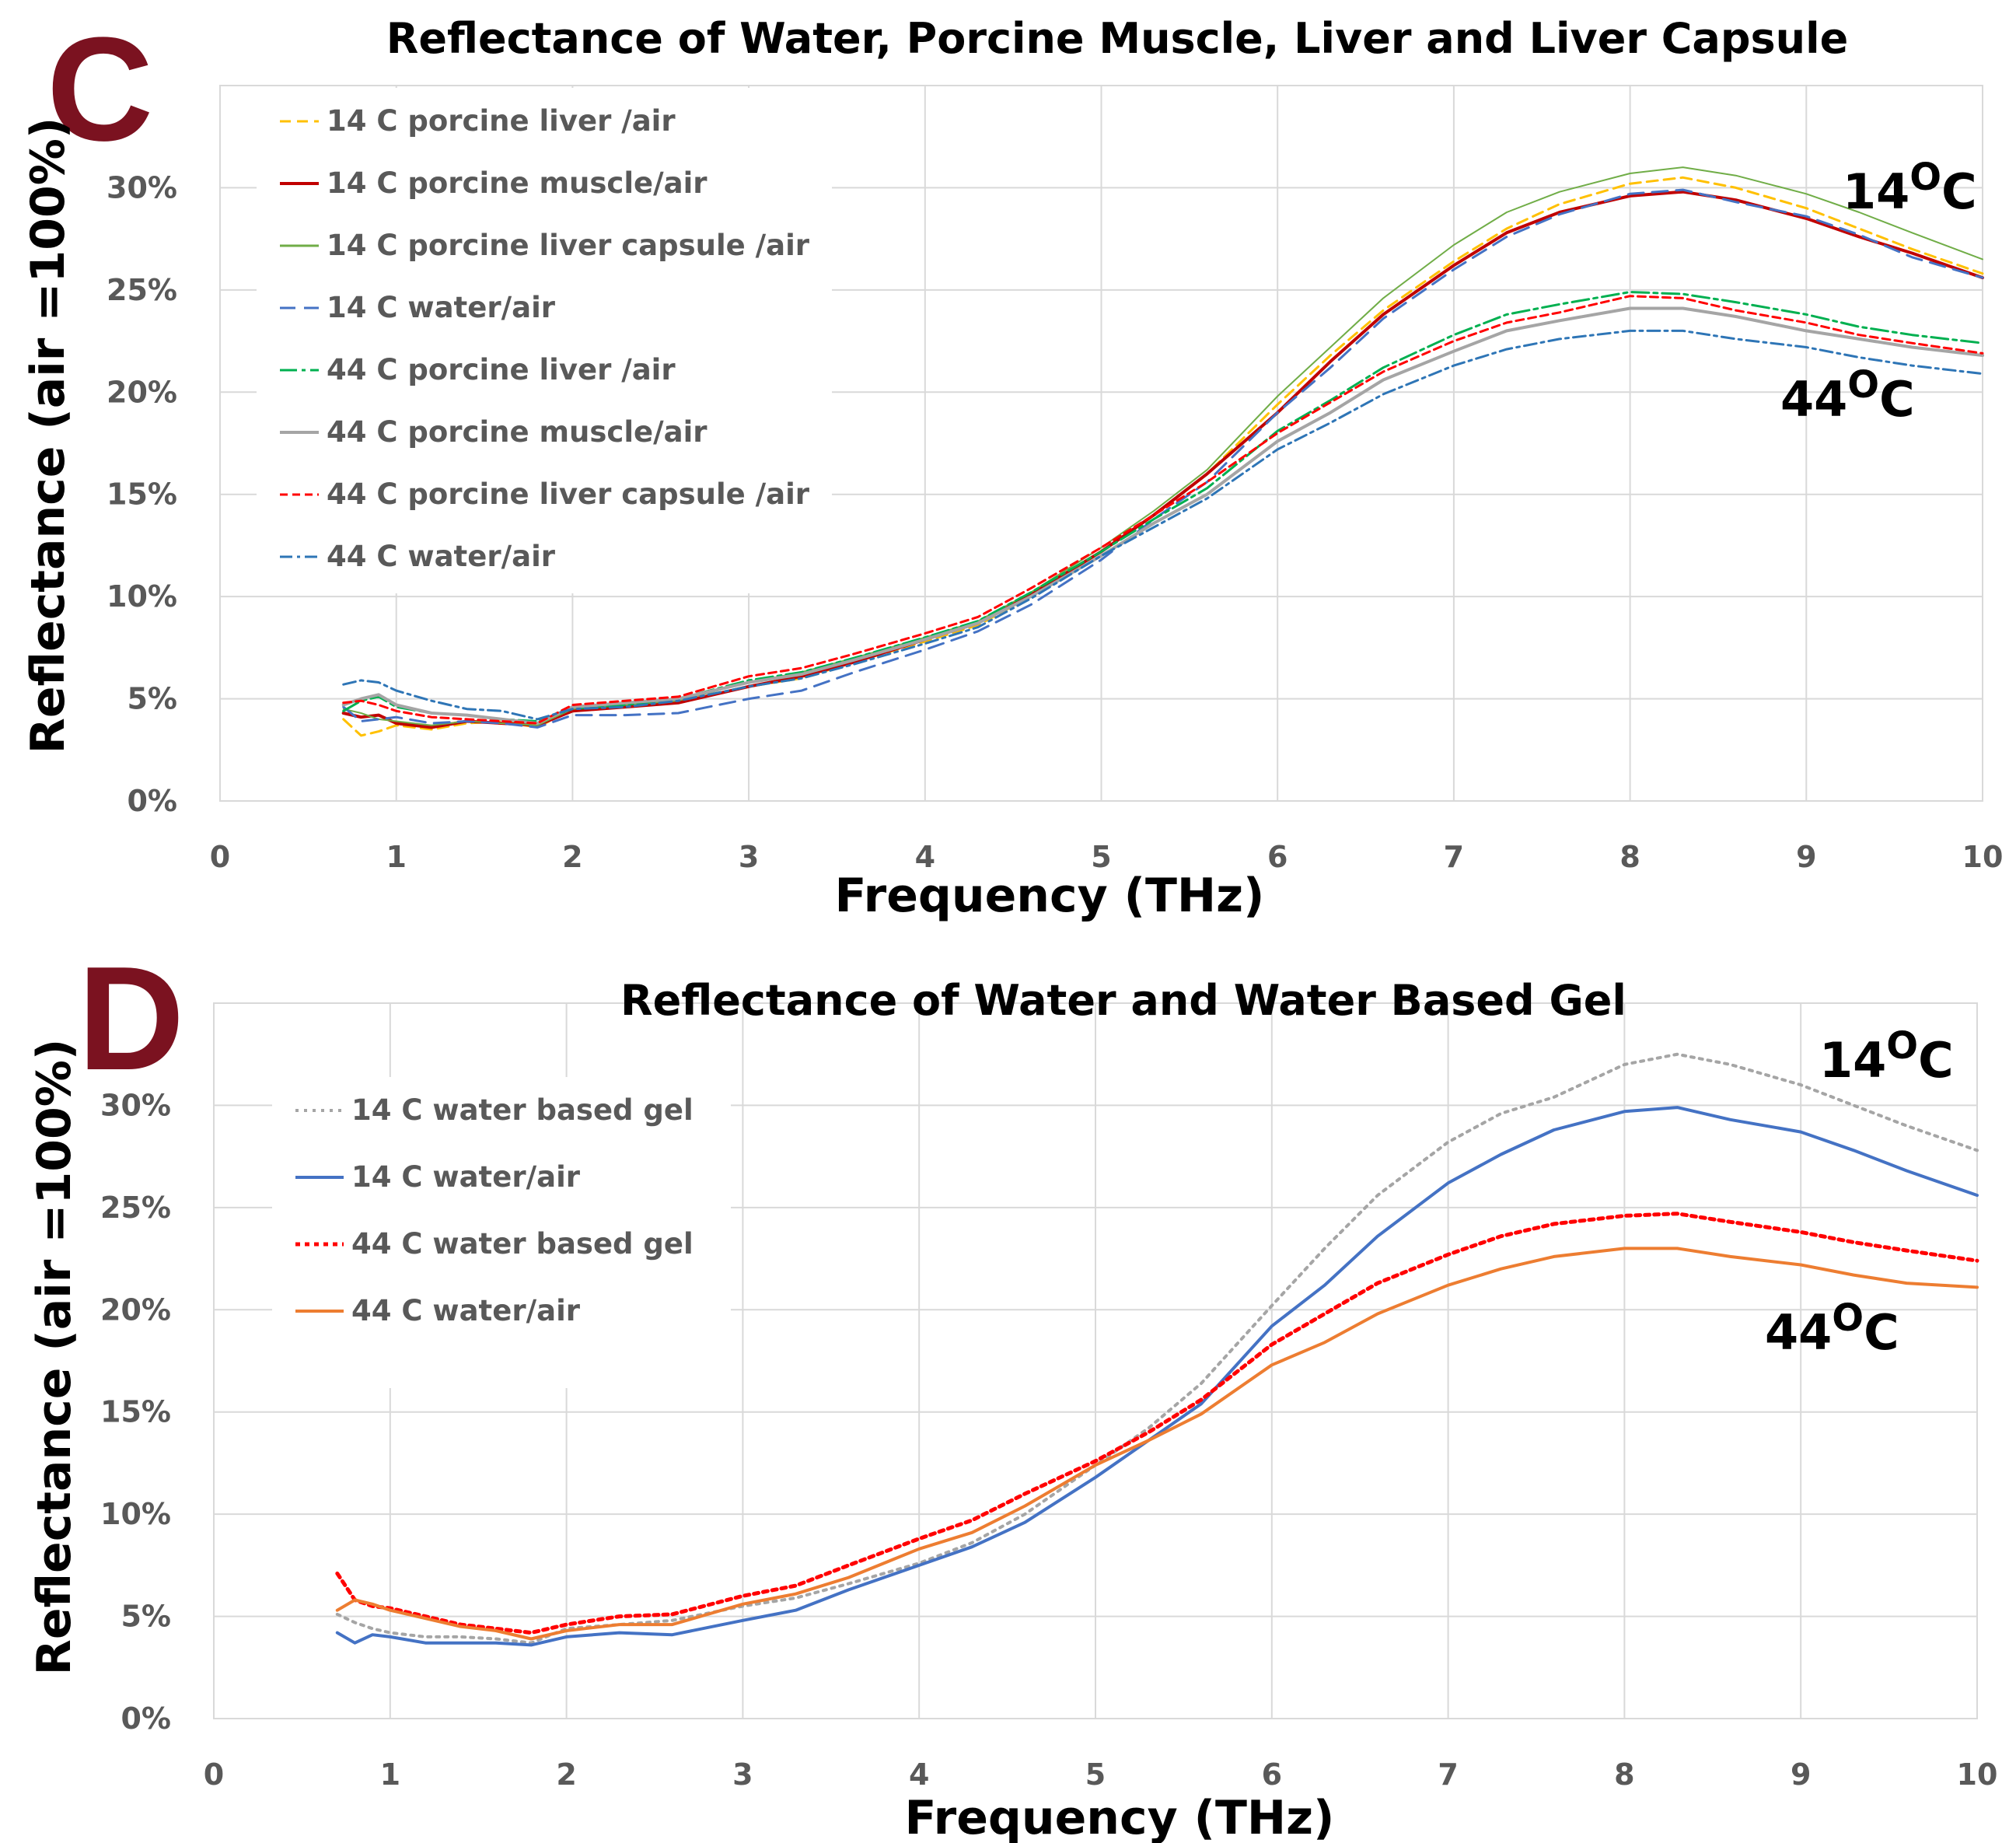 The width and height of the screenshot is (2016, 1843). Describe the element at coordinates (517, 432) in the screenshot. I see `legend-label: 44 C porcine muscle/air` at that location.